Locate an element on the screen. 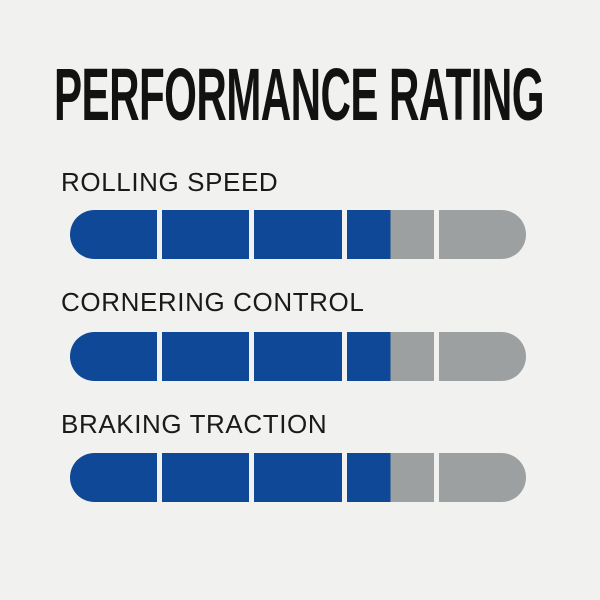  page-title: PERFORMANCE RATING is located at coordinates (299, 94).